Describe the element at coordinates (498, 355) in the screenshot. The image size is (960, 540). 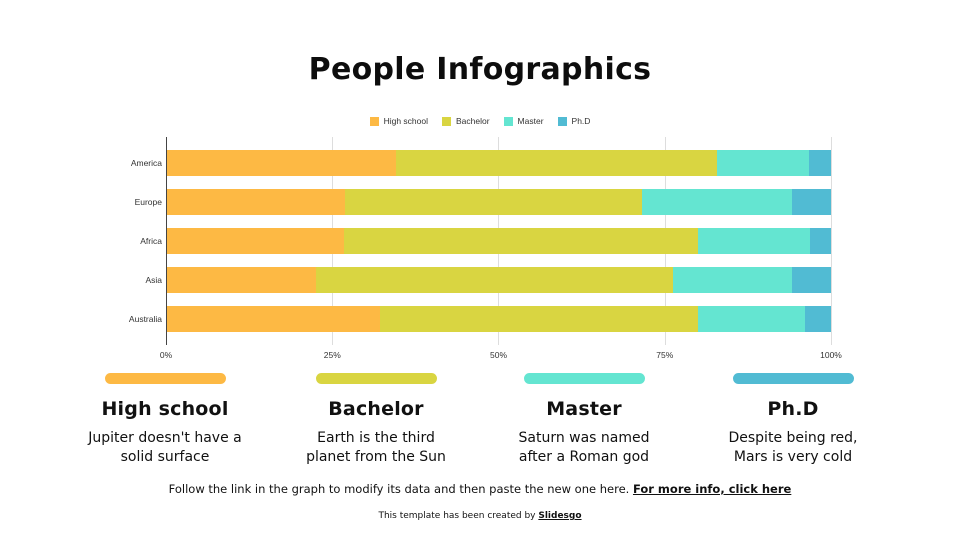
I see `x-tick-label: 50%` at that location.